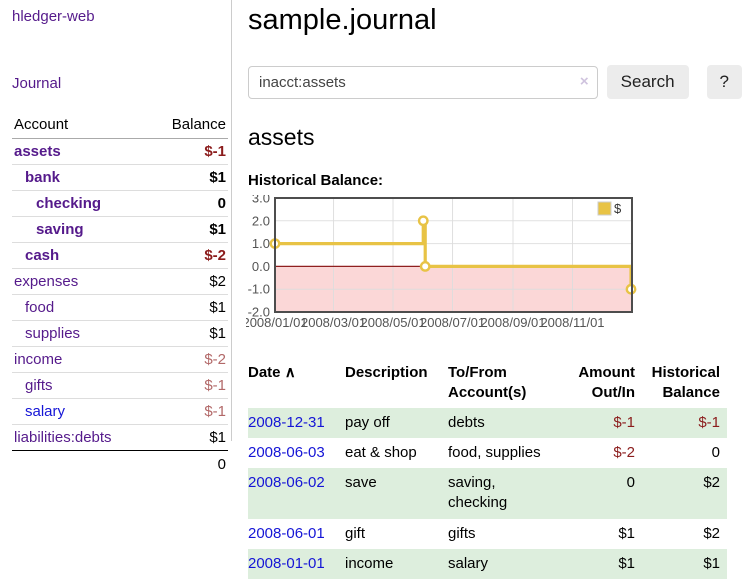  What do you see at coordinates (281, 137) in the screenshot?
I see `account-heading: assets` at bounding box center [281, 137].